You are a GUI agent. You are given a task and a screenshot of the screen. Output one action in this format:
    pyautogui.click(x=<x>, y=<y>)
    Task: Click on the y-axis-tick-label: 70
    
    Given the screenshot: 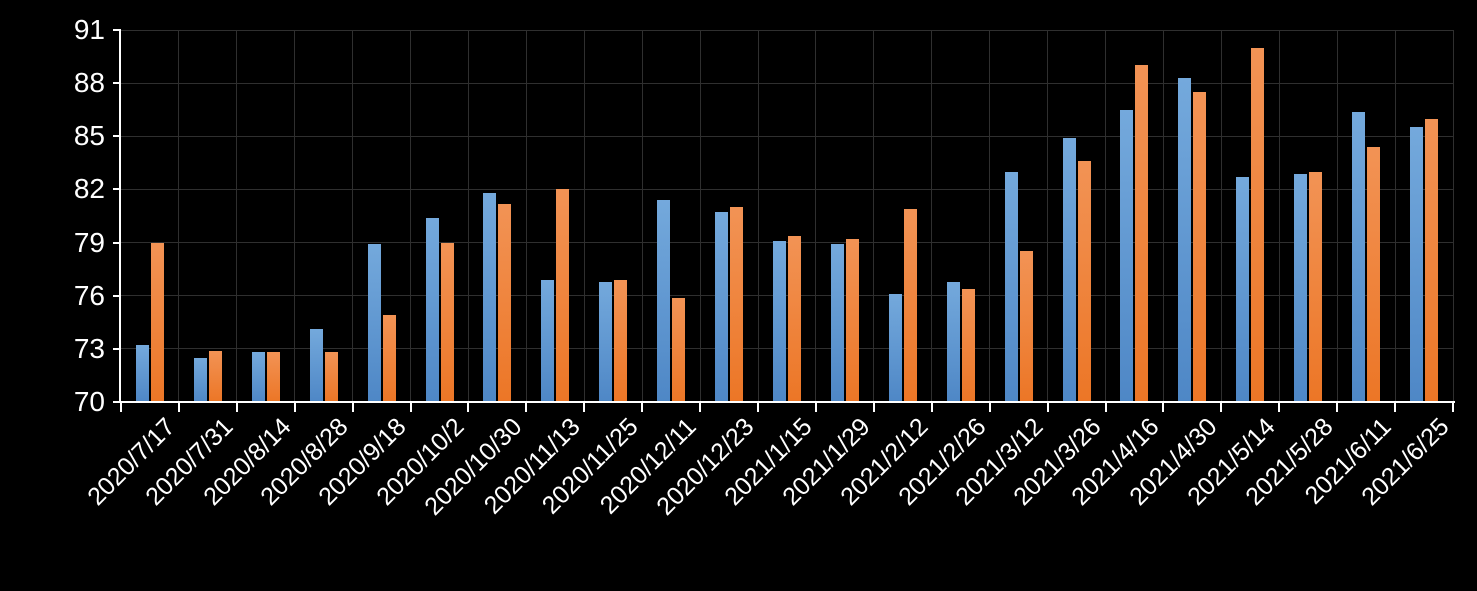 What is the action you would take?
    pyautogui.click(x=89, y=401)
    